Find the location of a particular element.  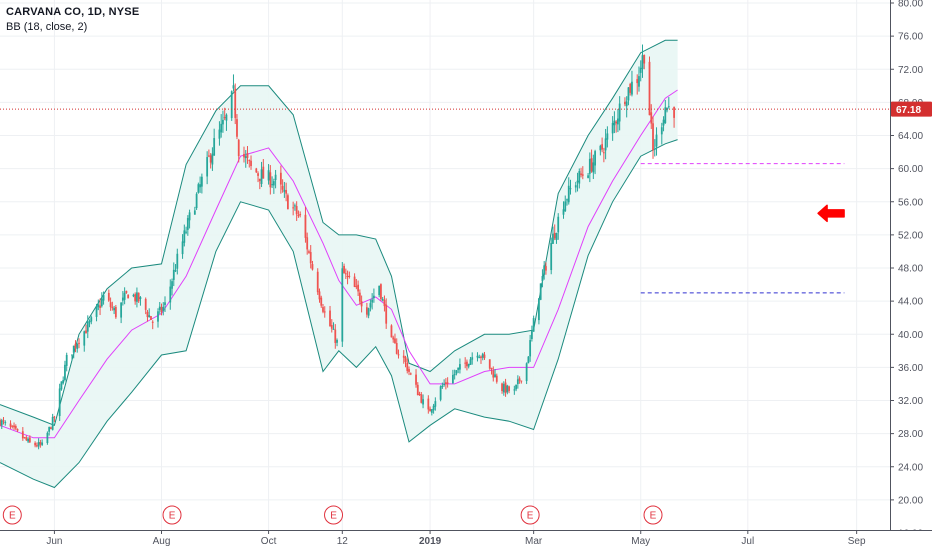

earnings-e-icon: E is located at coordinates (172, 515).